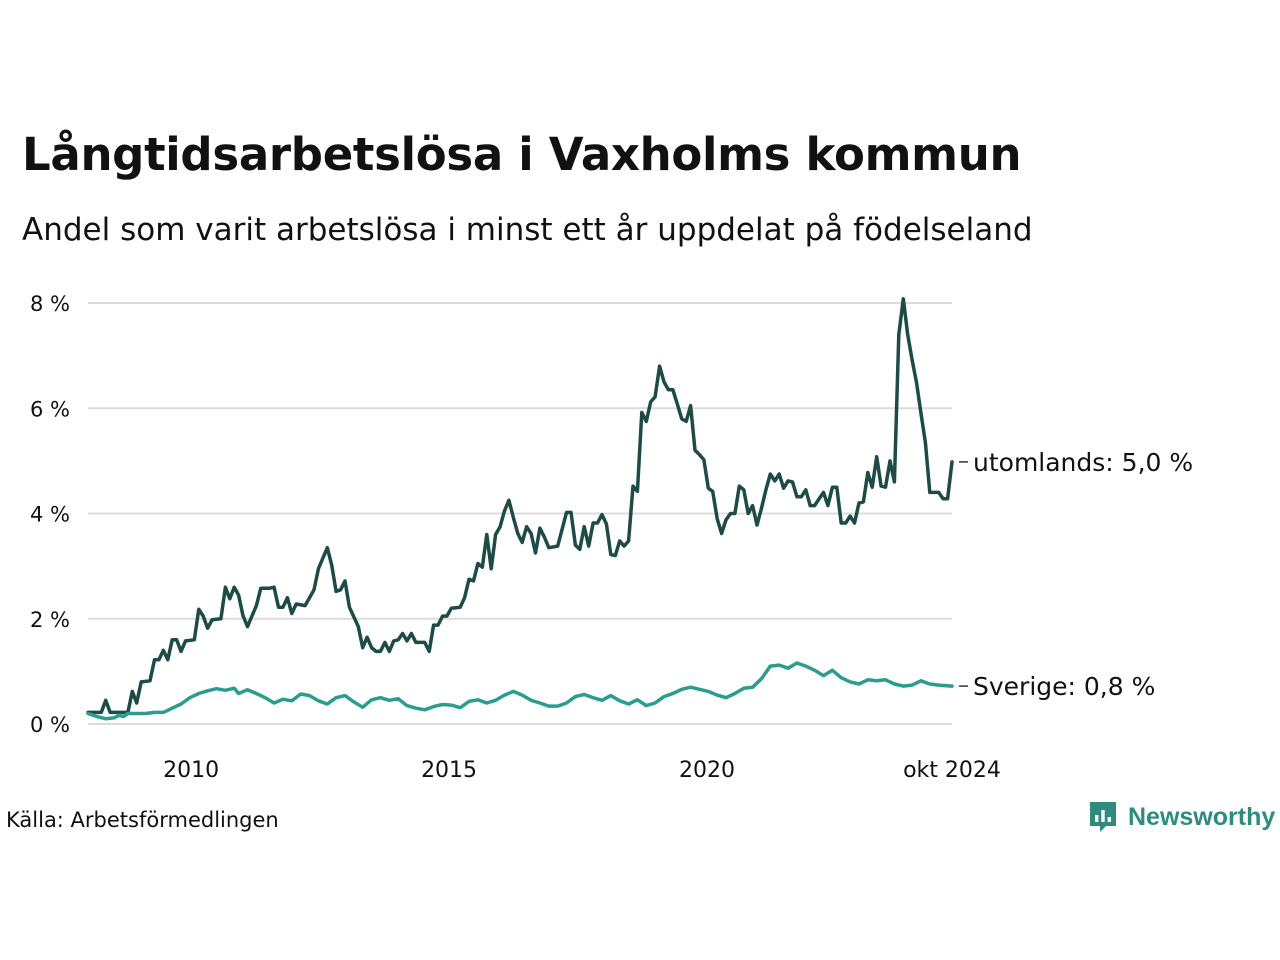 The height and width of the screenshot is (960, 1280). I want to click on series-end-labels: utomlands: 5,0 % Sverige: 0,8 %, so click(1076, 574).